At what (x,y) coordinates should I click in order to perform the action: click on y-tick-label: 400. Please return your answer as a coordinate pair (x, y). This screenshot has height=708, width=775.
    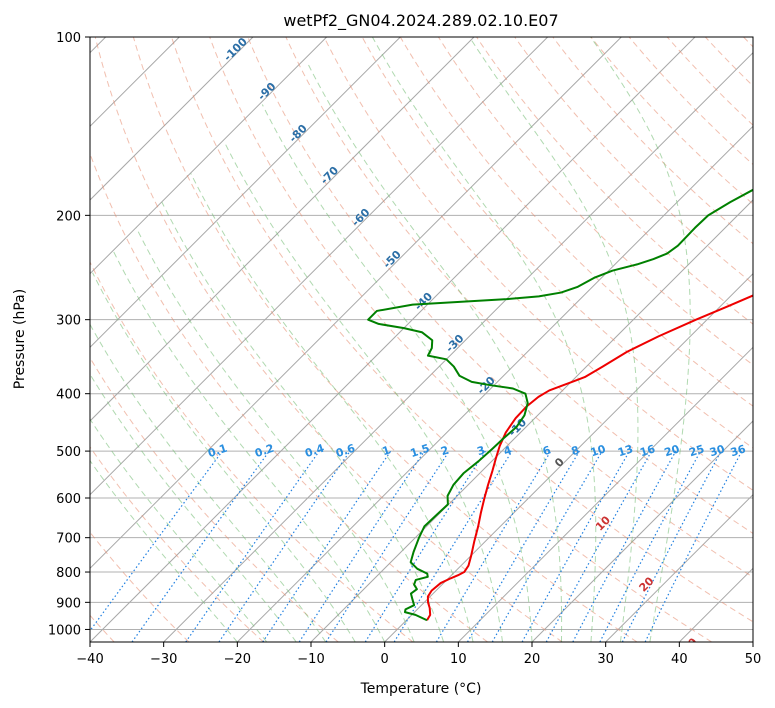
    Looking at the image, I should click on (68, 395).